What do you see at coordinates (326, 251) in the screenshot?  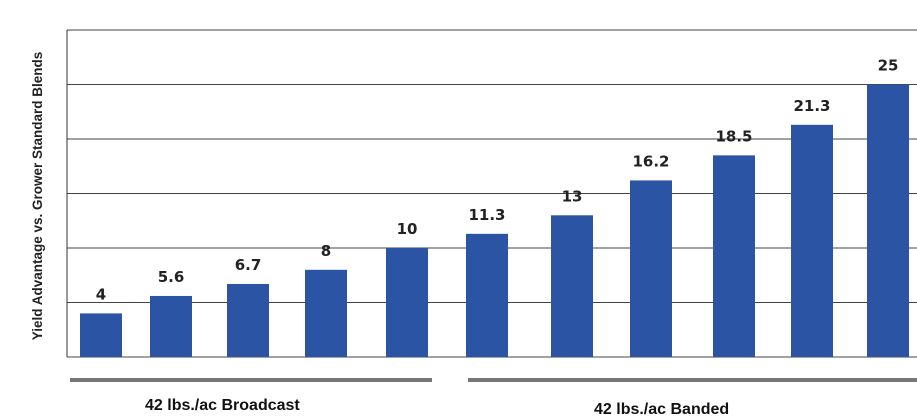 I see `bar-value-label: 8` at bounding box center [326, 251].